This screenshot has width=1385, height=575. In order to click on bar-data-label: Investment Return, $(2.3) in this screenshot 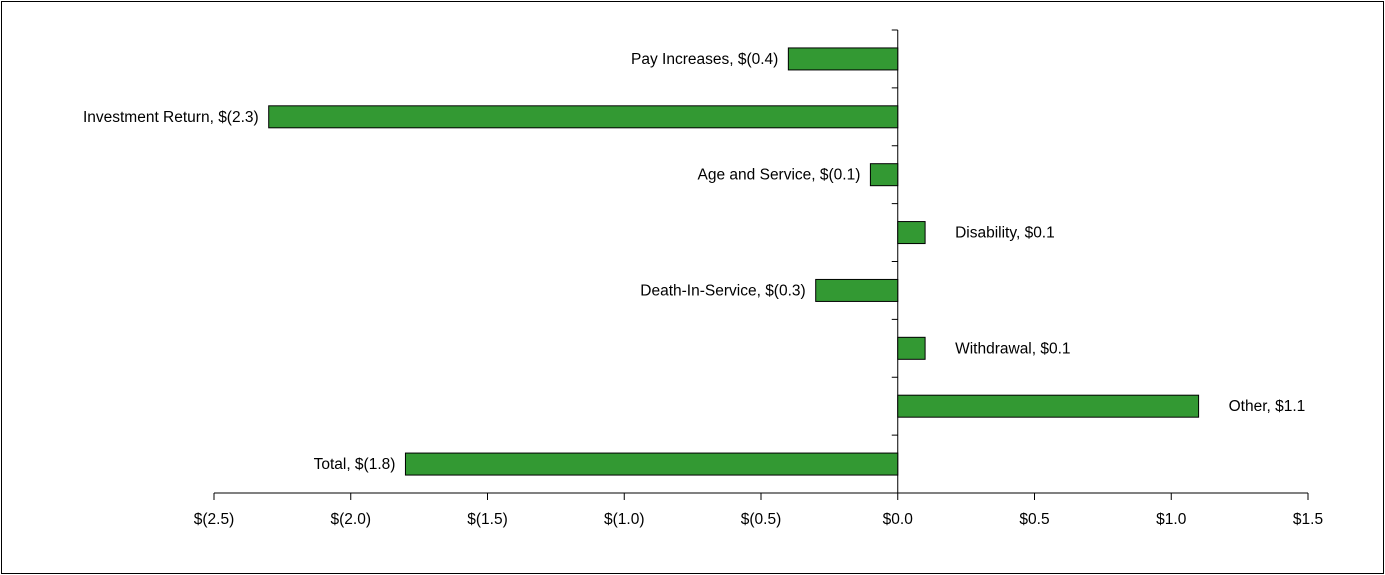, I will do `click(171, 117)`.